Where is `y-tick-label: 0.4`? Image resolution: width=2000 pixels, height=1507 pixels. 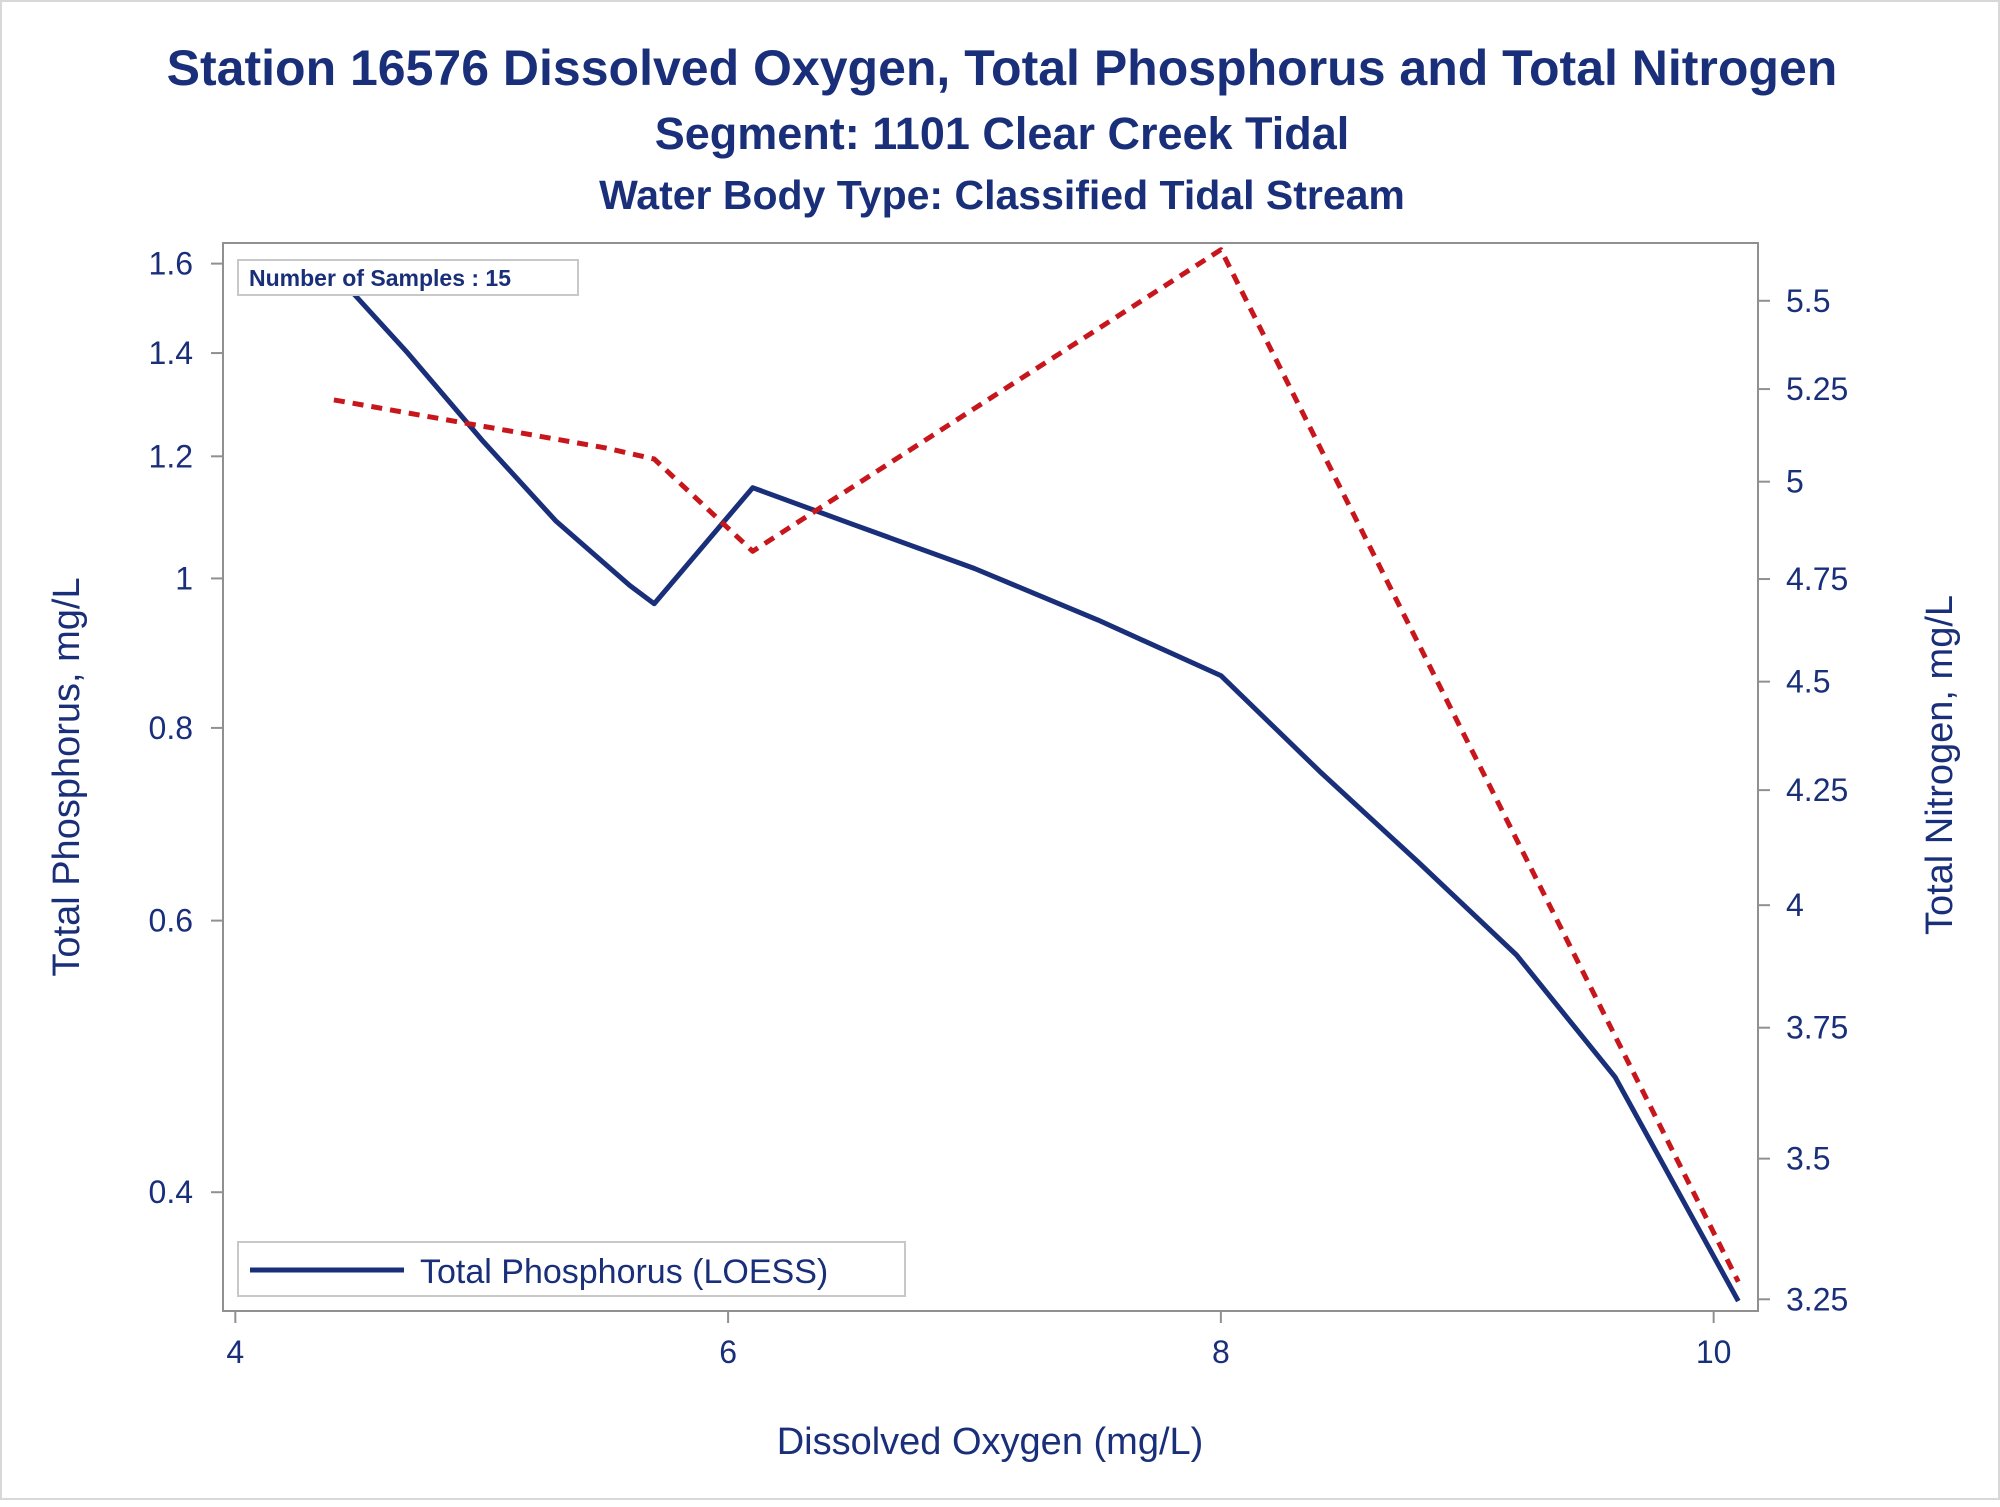
y-tick-label: 0.4 is located at coordinates (171, 1192).